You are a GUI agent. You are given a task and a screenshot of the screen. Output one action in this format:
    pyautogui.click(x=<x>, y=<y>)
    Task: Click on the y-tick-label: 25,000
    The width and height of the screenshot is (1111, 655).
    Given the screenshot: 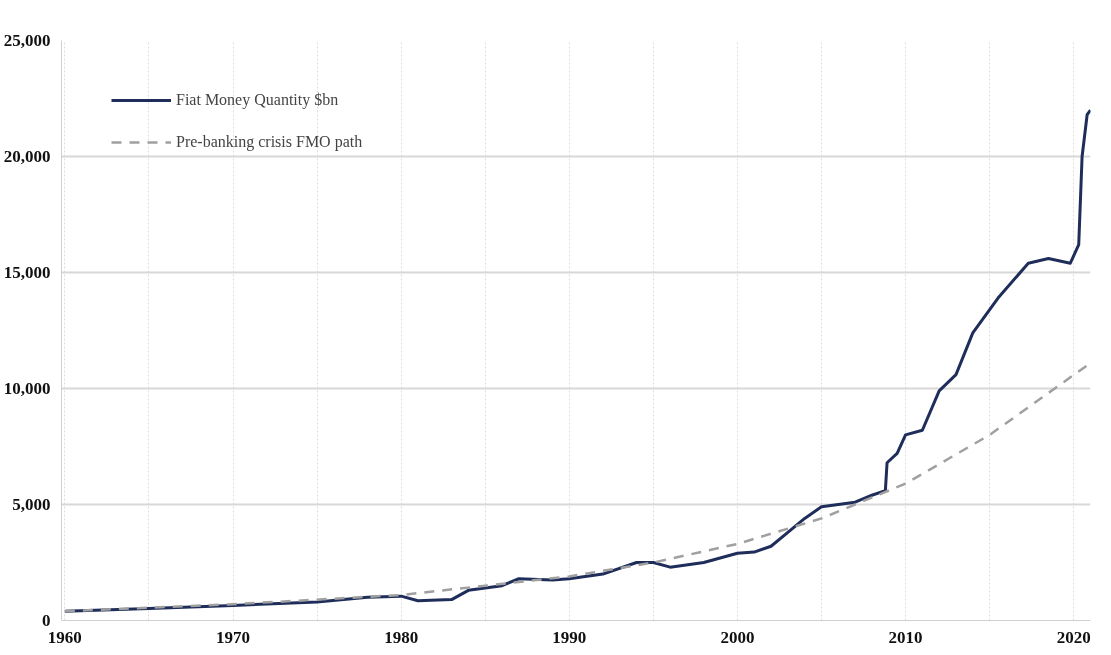 What is the action you would take?
    pyautogui.click(x=27, y=40)
    